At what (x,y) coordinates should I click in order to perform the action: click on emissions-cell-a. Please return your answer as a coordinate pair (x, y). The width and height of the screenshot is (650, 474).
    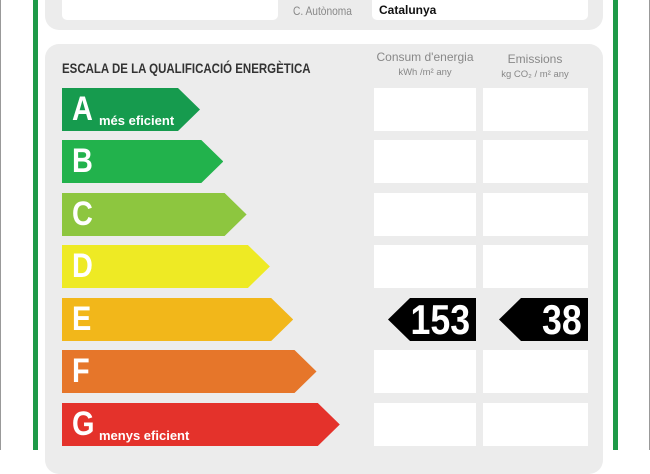
    Looking at the image, I should click on (535, 109).